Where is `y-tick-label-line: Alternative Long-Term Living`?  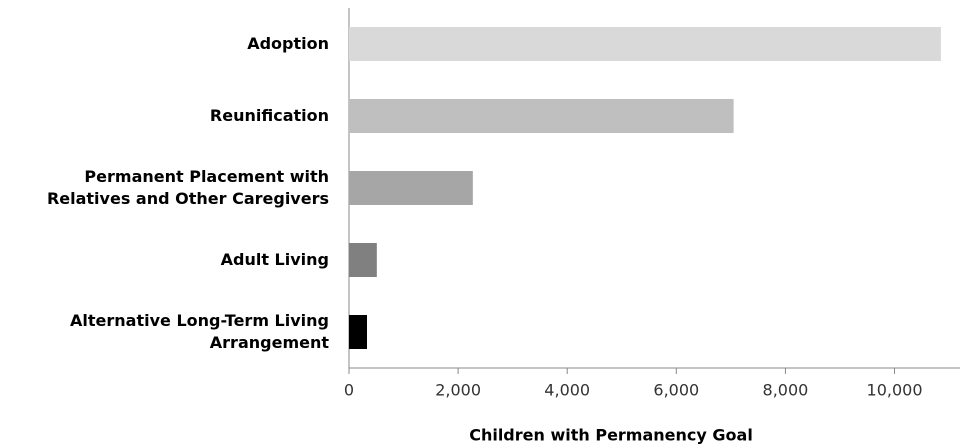 y-tick-label-line: Alternative Long-Term Living is located at coordinates (199, 320).